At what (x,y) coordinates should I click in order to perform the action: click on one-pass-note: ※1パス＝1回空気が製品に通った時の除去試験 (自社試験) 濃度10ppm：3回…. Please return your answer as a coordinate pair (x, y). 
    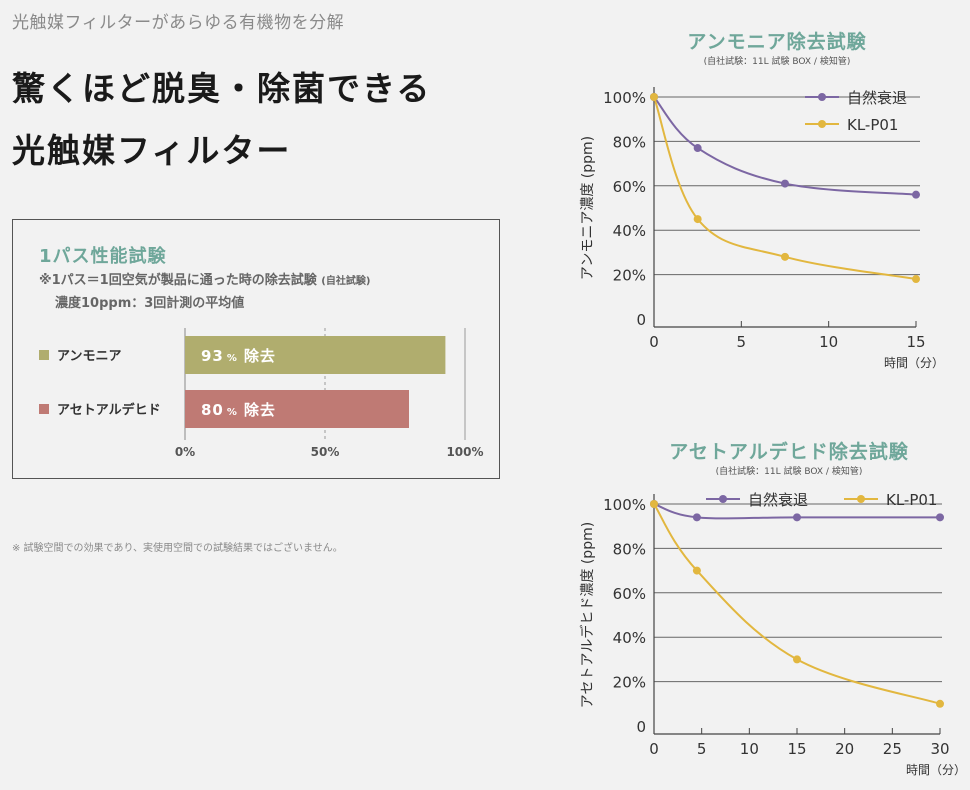
    Looking at the image, I should click on (204, 292).